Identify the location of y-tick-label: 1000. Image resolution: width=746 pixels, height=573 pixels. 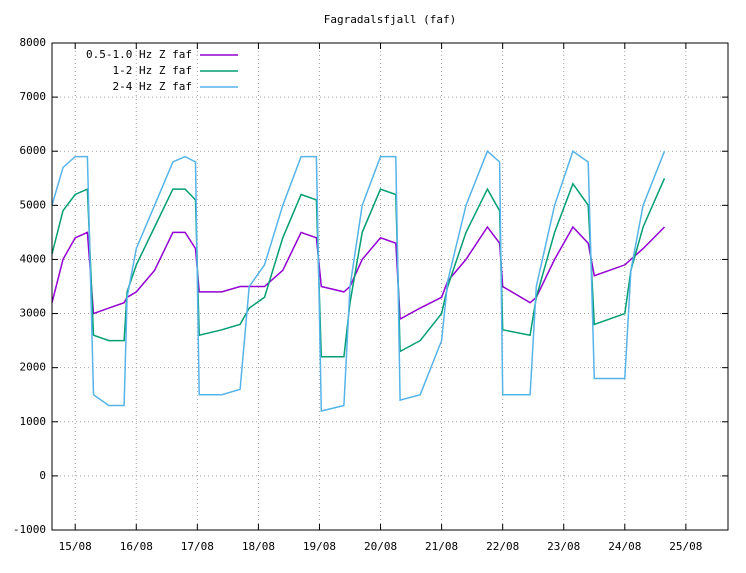
(33, 421).